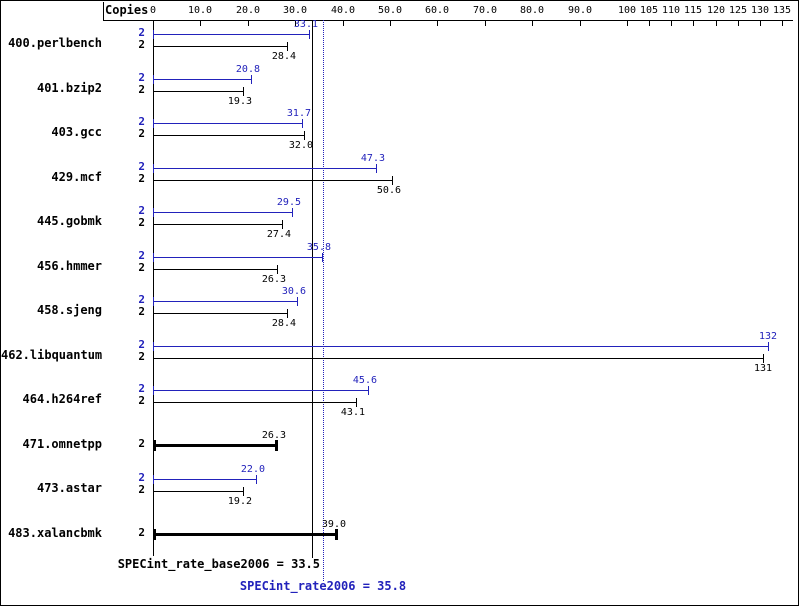 Image resolution: width=799 pixels, height=606 pixels. What do you see at coordinates (273, 279) in the screenshot?
I see `bar-value-label: 26.3` at bounding box center [273, 279].